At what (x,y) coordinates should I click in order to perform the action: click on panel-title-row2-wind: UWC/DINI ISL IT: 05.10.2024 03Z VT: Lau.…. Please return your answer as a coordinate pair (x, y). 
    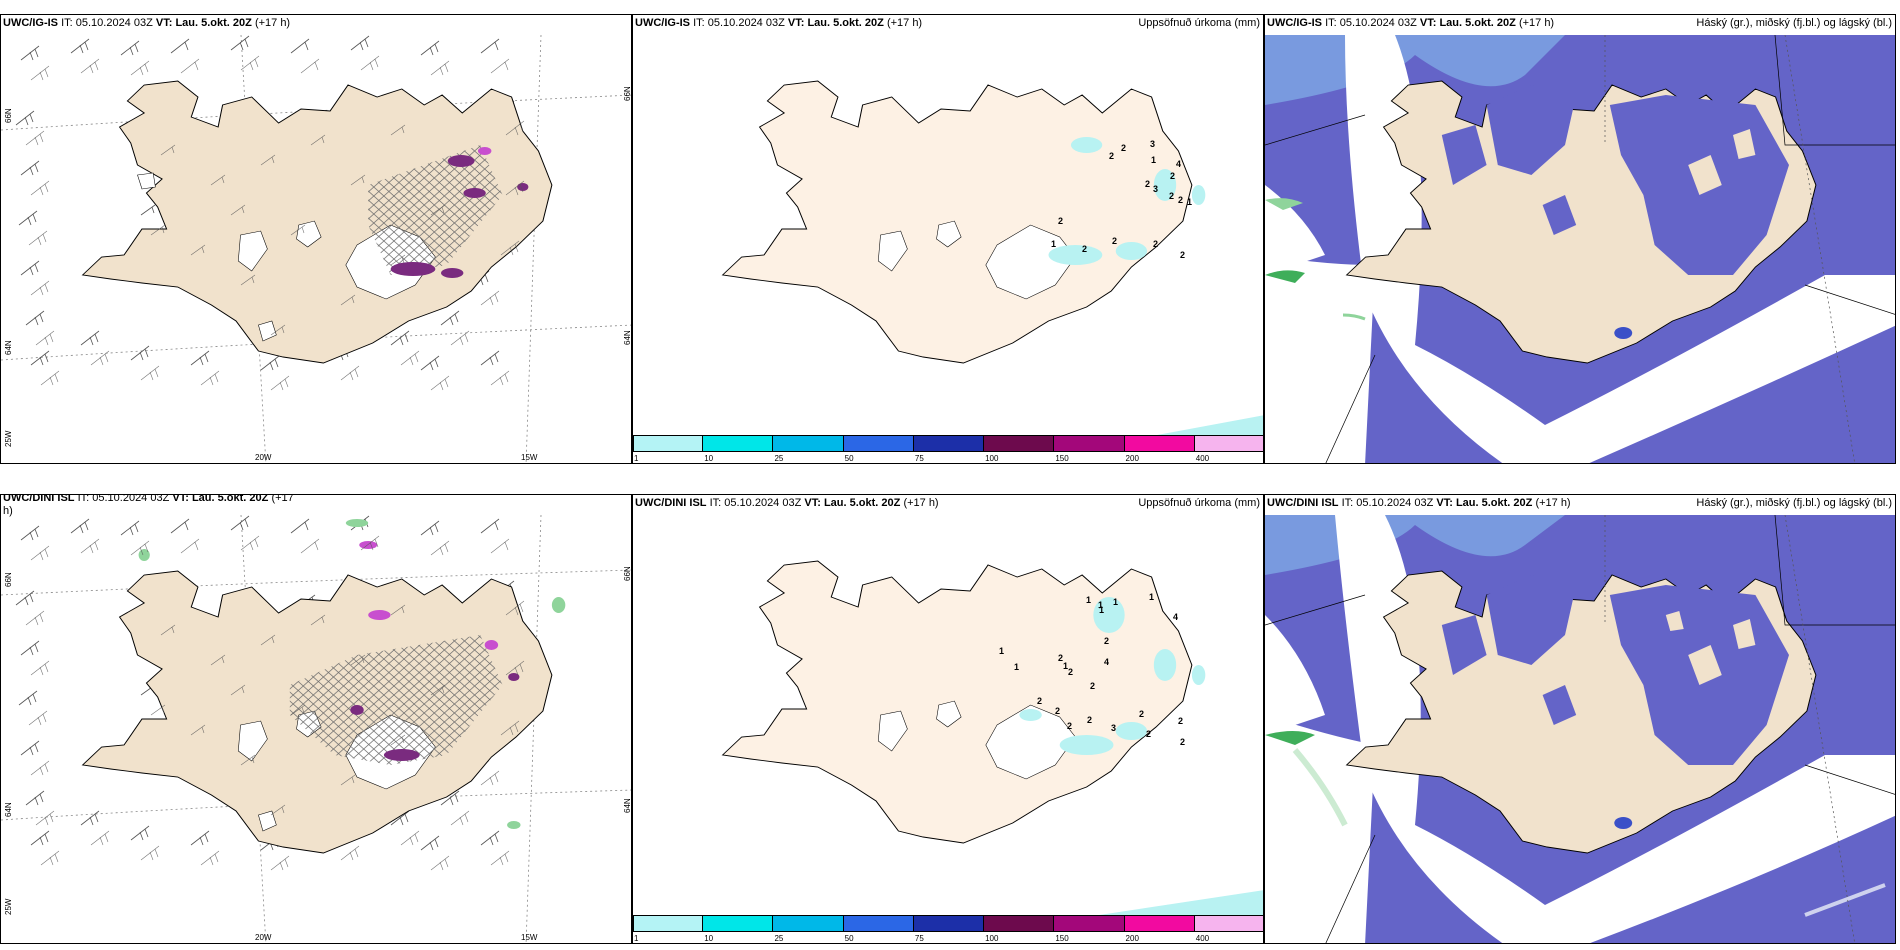
    Looking at the image, I should click on (163, 506).